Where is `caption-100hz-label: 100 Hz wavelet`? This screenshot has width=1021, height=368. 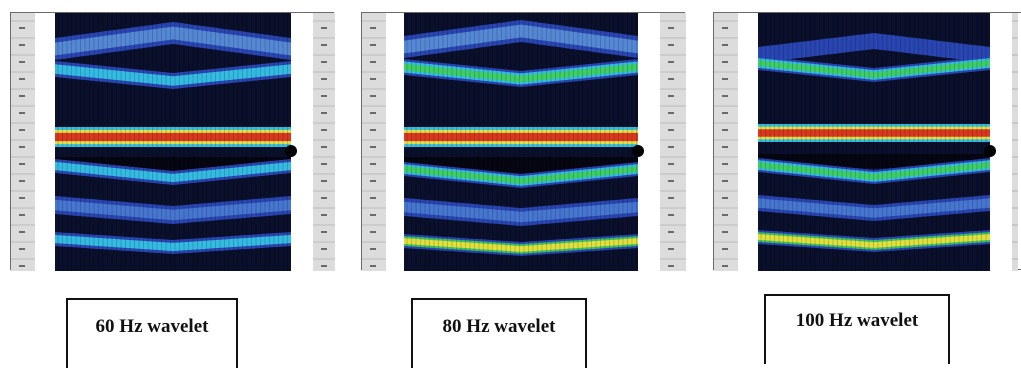
caption-100hz-label: 100 Hz wavelet is located at coordinates (857, 320).